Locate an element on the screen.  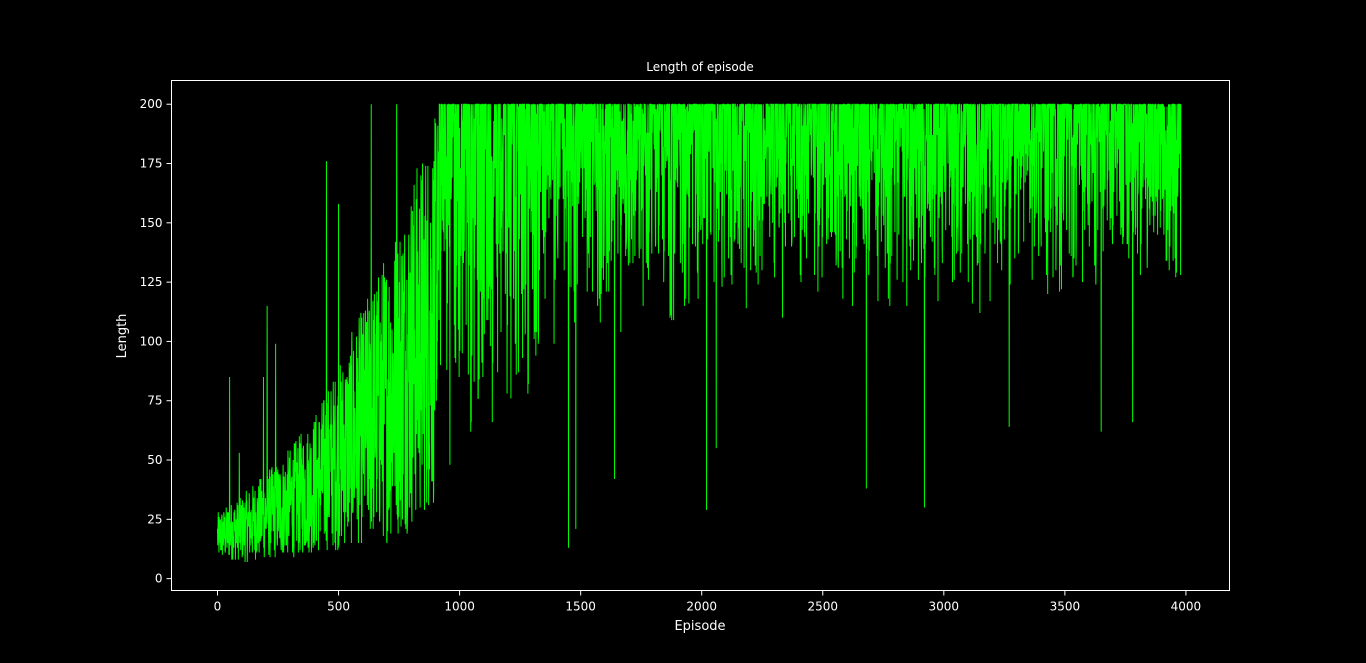
x-tick-label: 1500 is located at coordinates (580, 607).